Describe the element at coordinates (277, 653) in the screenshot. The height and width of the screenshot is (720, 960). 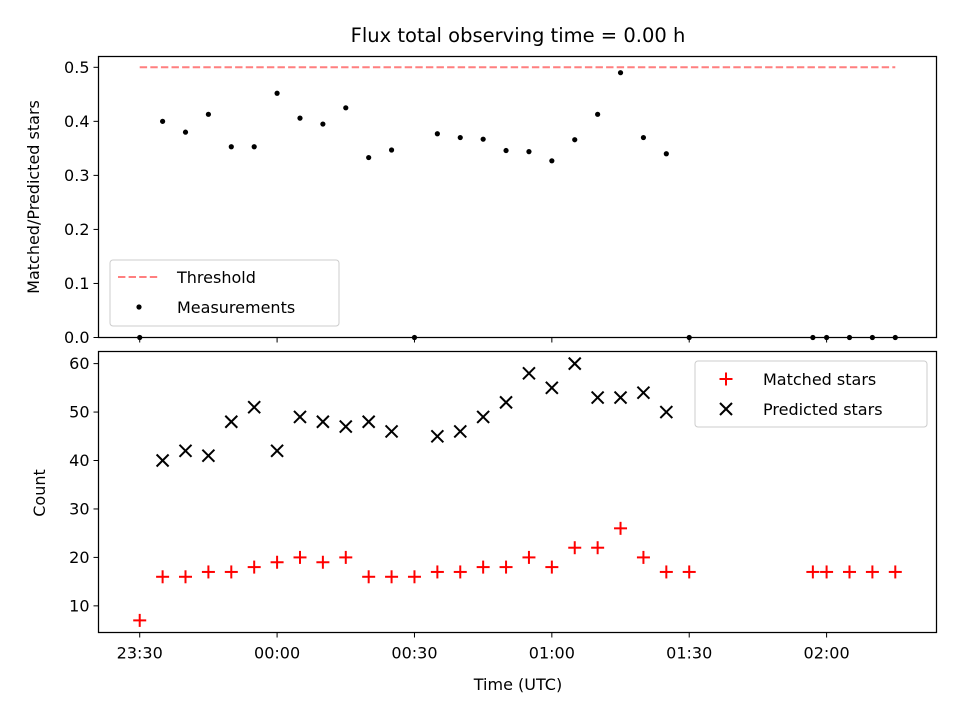
I see `x-tick-label: 00:00` at that location.